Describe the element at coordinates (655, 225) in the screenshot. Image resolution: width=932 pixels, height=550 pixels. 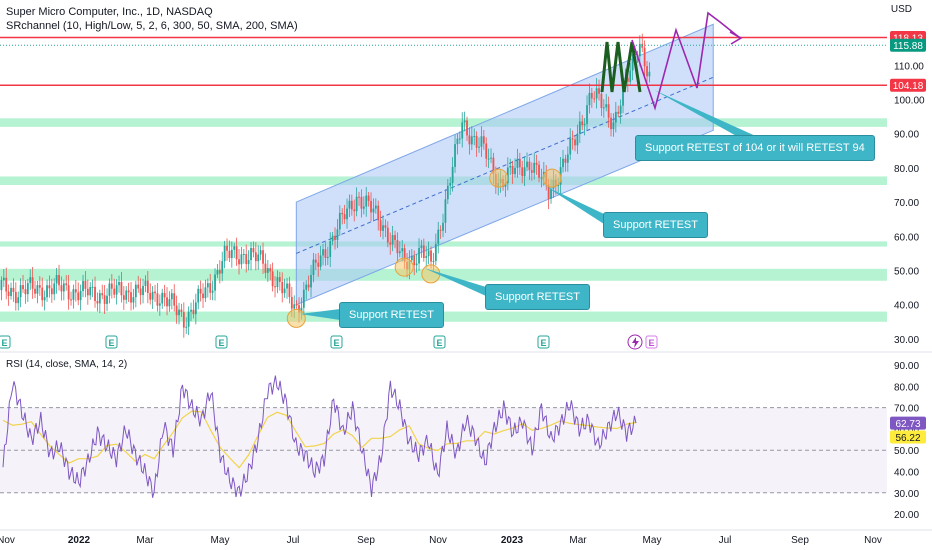
I see `callout-support-retest-3: Support RETEST` at that location.